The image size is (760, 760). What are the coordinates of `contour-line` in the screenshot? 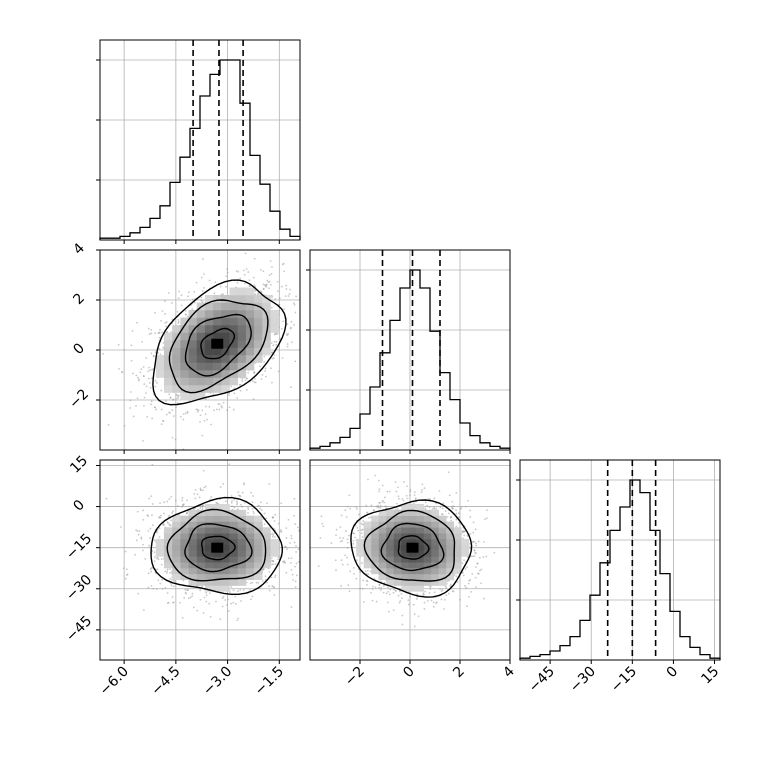 It's located at (218, 548).